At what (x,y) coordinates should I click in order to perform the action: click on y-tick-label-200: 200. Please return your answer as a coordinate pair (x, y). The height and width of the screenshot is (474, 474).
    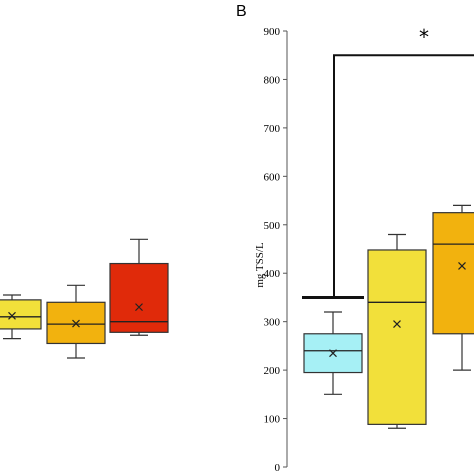
    Looking at the image, I should click on (272, 371).